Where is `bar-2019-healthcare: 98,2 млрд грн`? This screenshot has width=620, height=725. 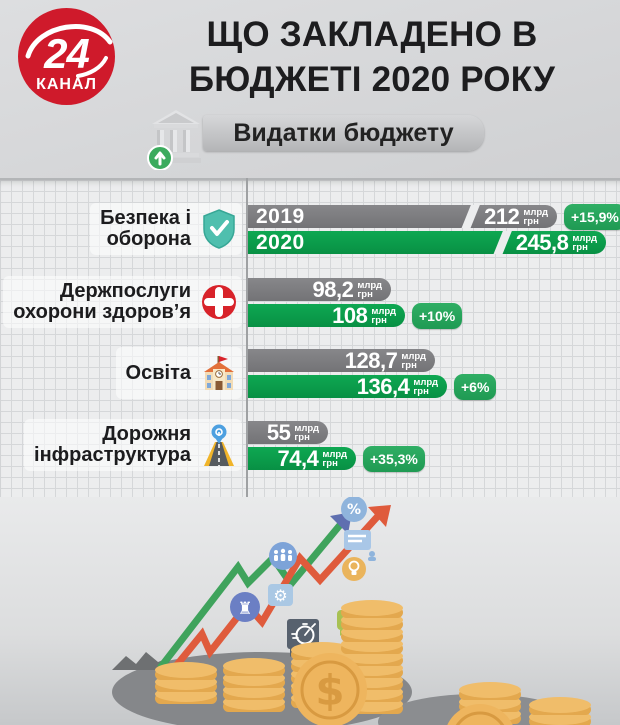
bar-2019-healthcare: 98,2 млрд грн is located at coordinates (319, 289).